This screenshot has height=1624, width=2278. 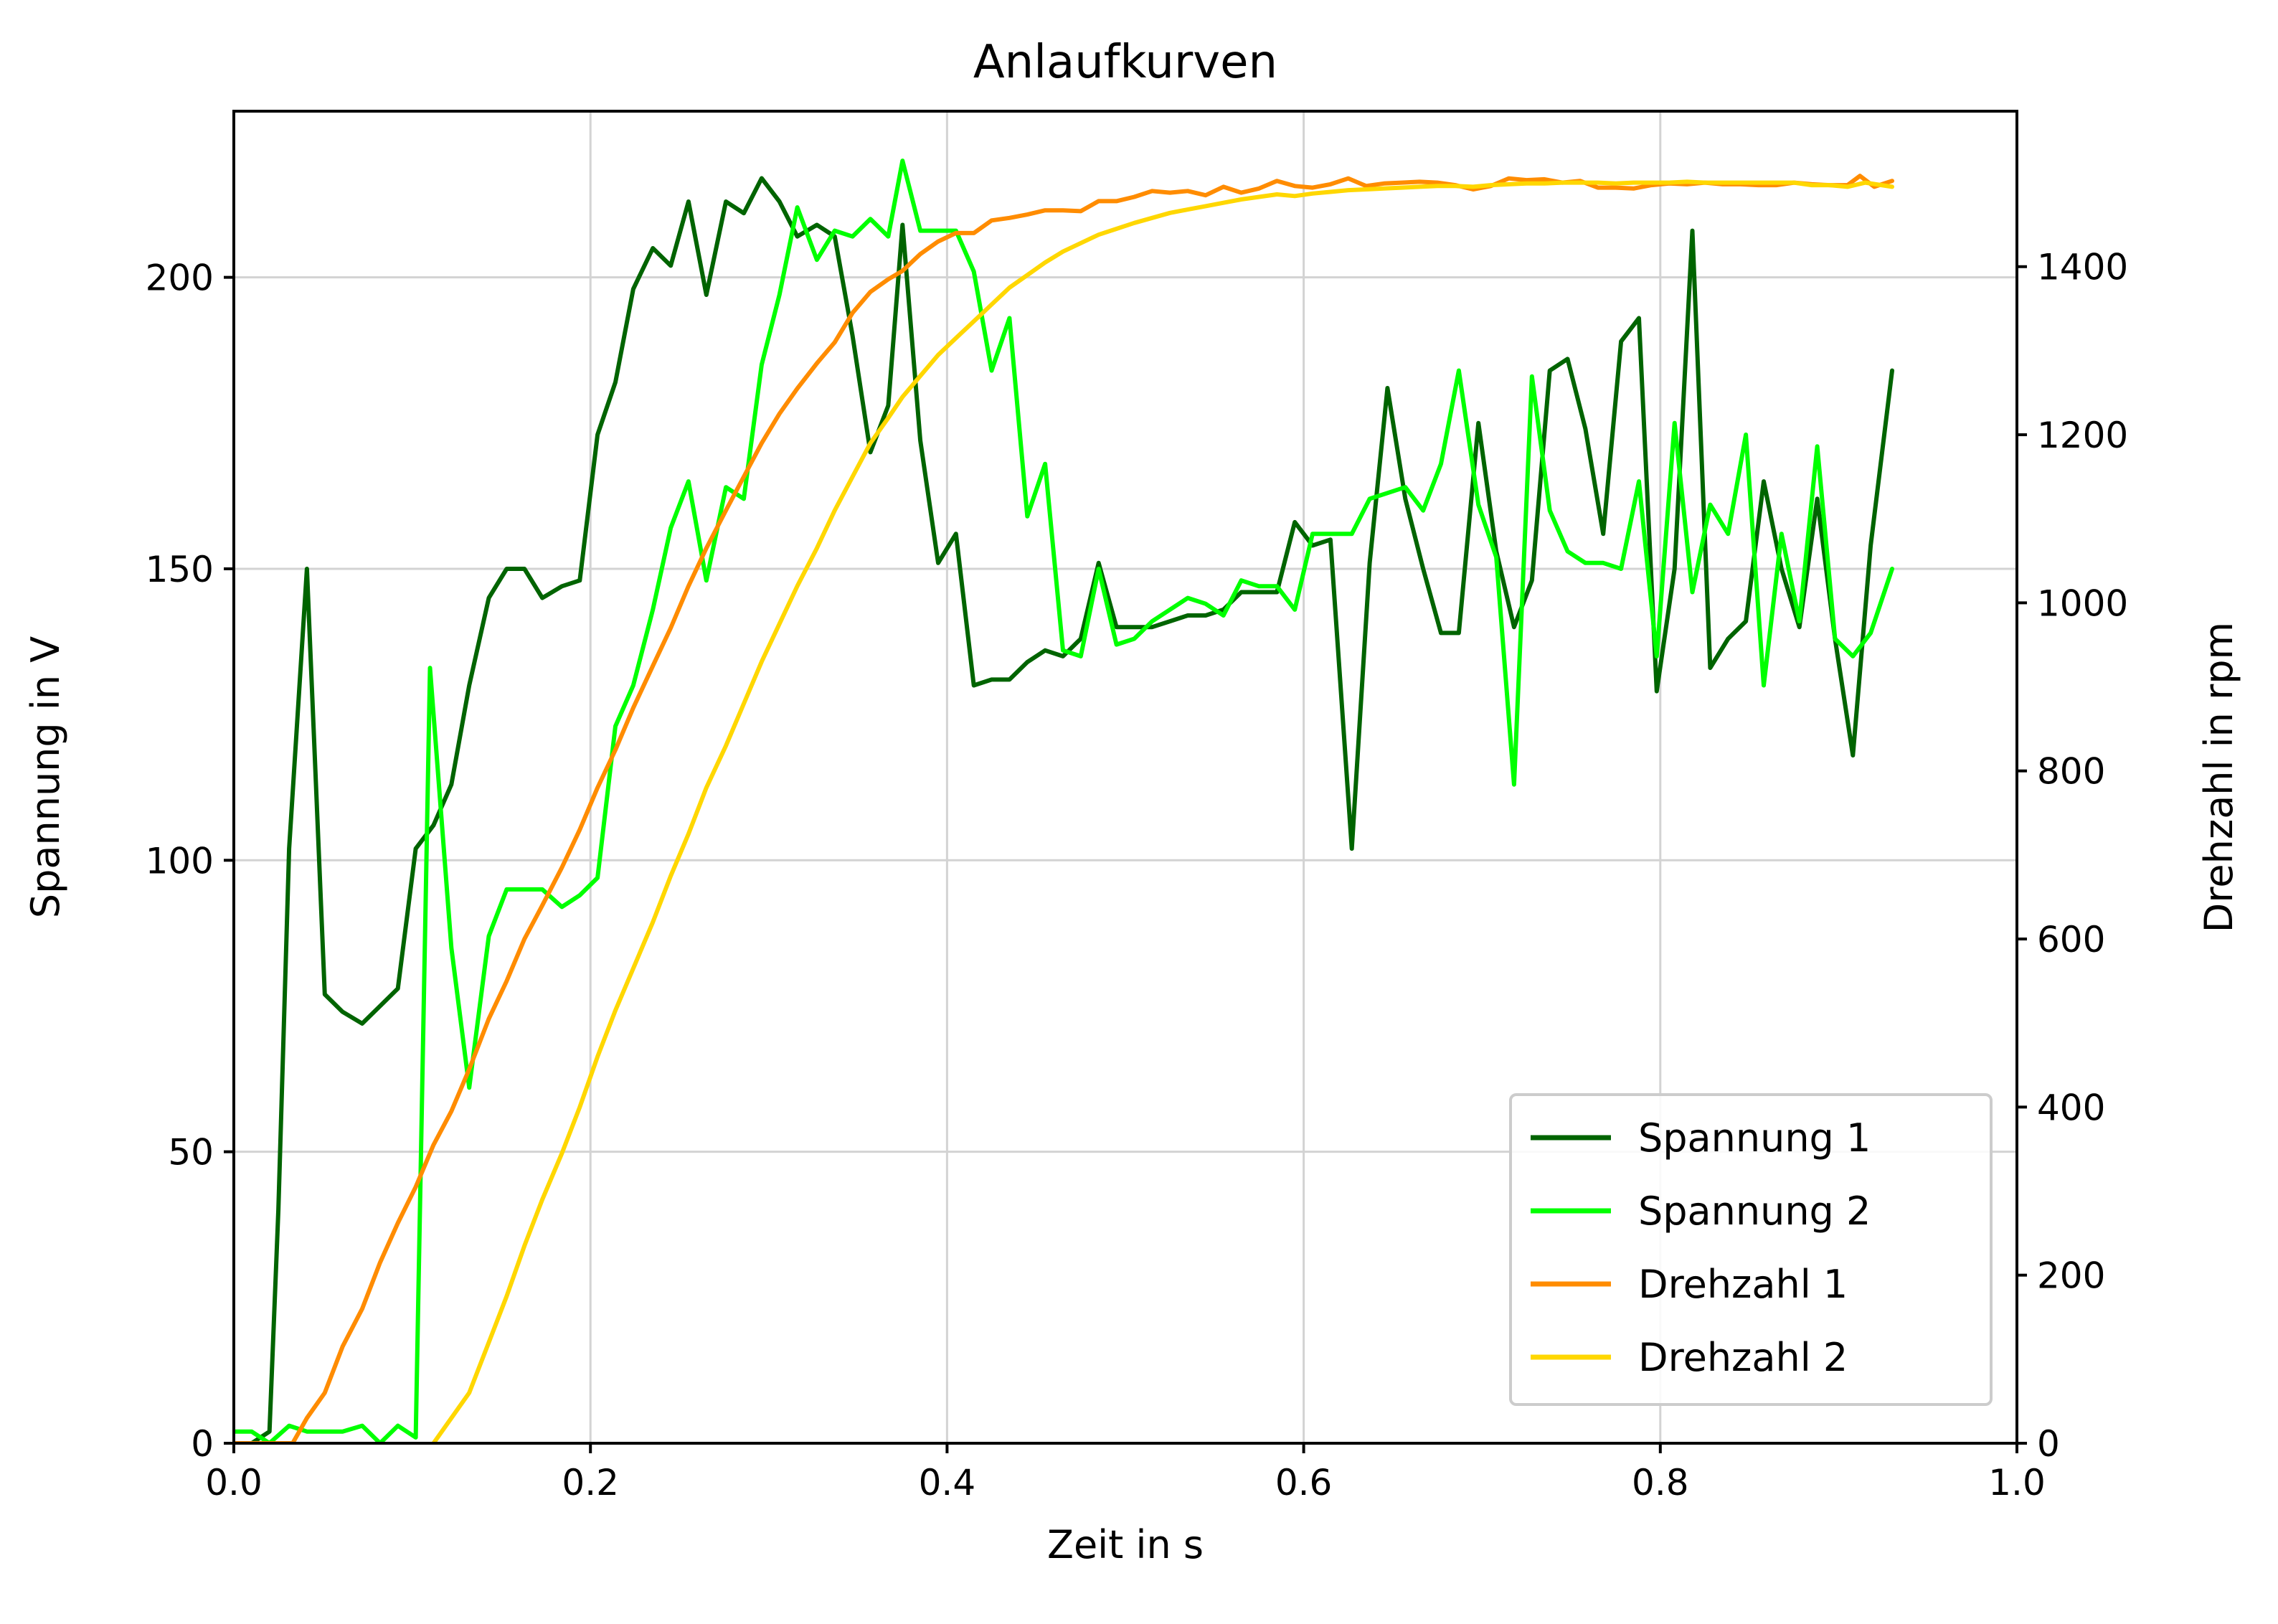 What do you see at coordinates (2071, 939) in the screenshot?
I see `y2-tick-label: 600` at bounding box center [2071, 939].